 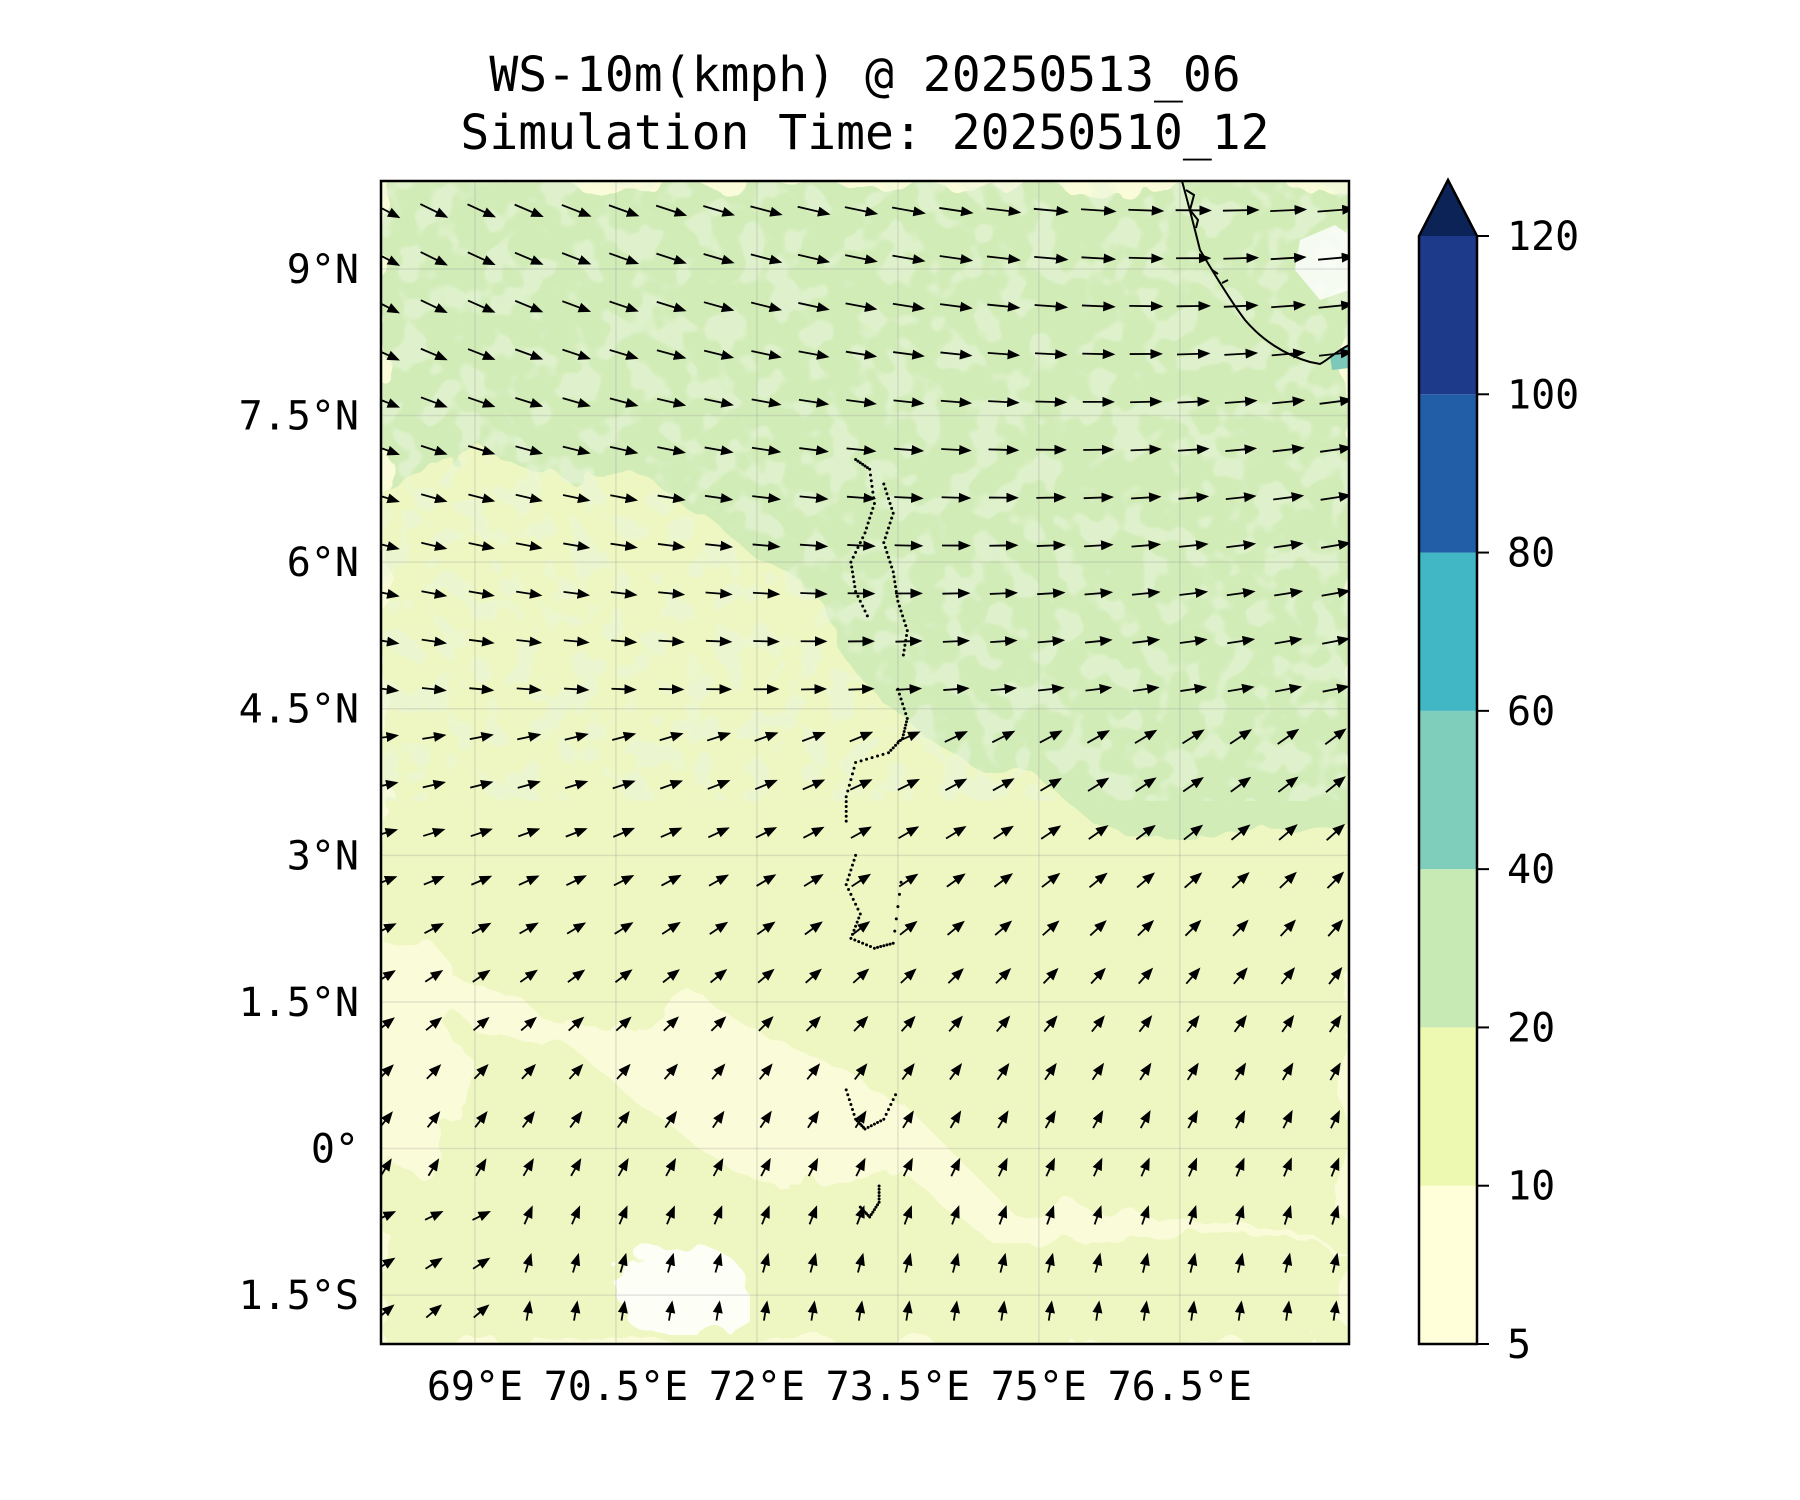 What do you see at coordinates (865, 133) in the screenshot?
I see `title-line-2: Simulation Time: 20250510_12` at bounding box center [865, 133].